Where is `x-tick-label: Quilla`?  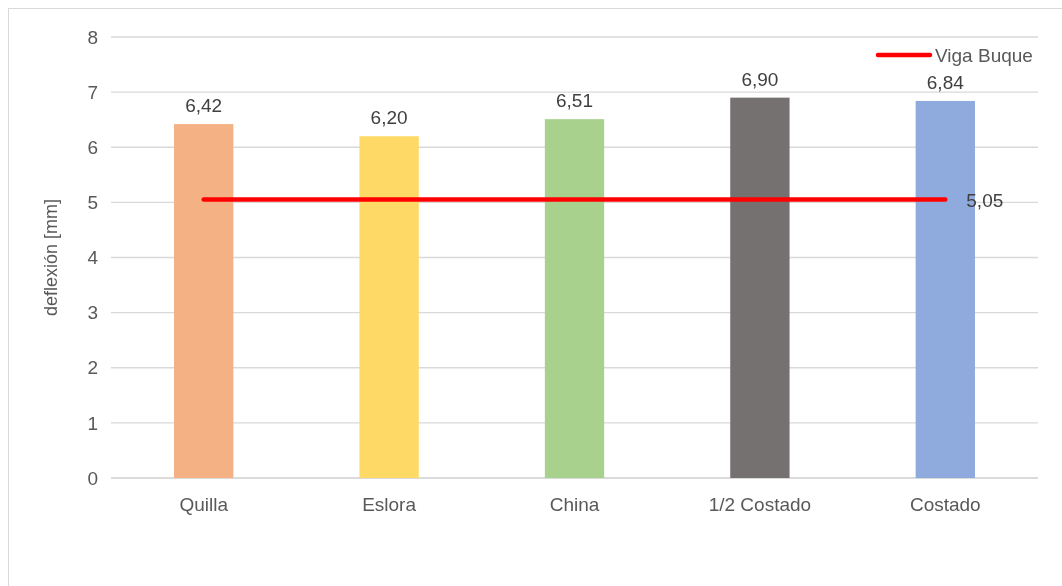 x-tick-label: Quilla is located at coordinates (204, 504).